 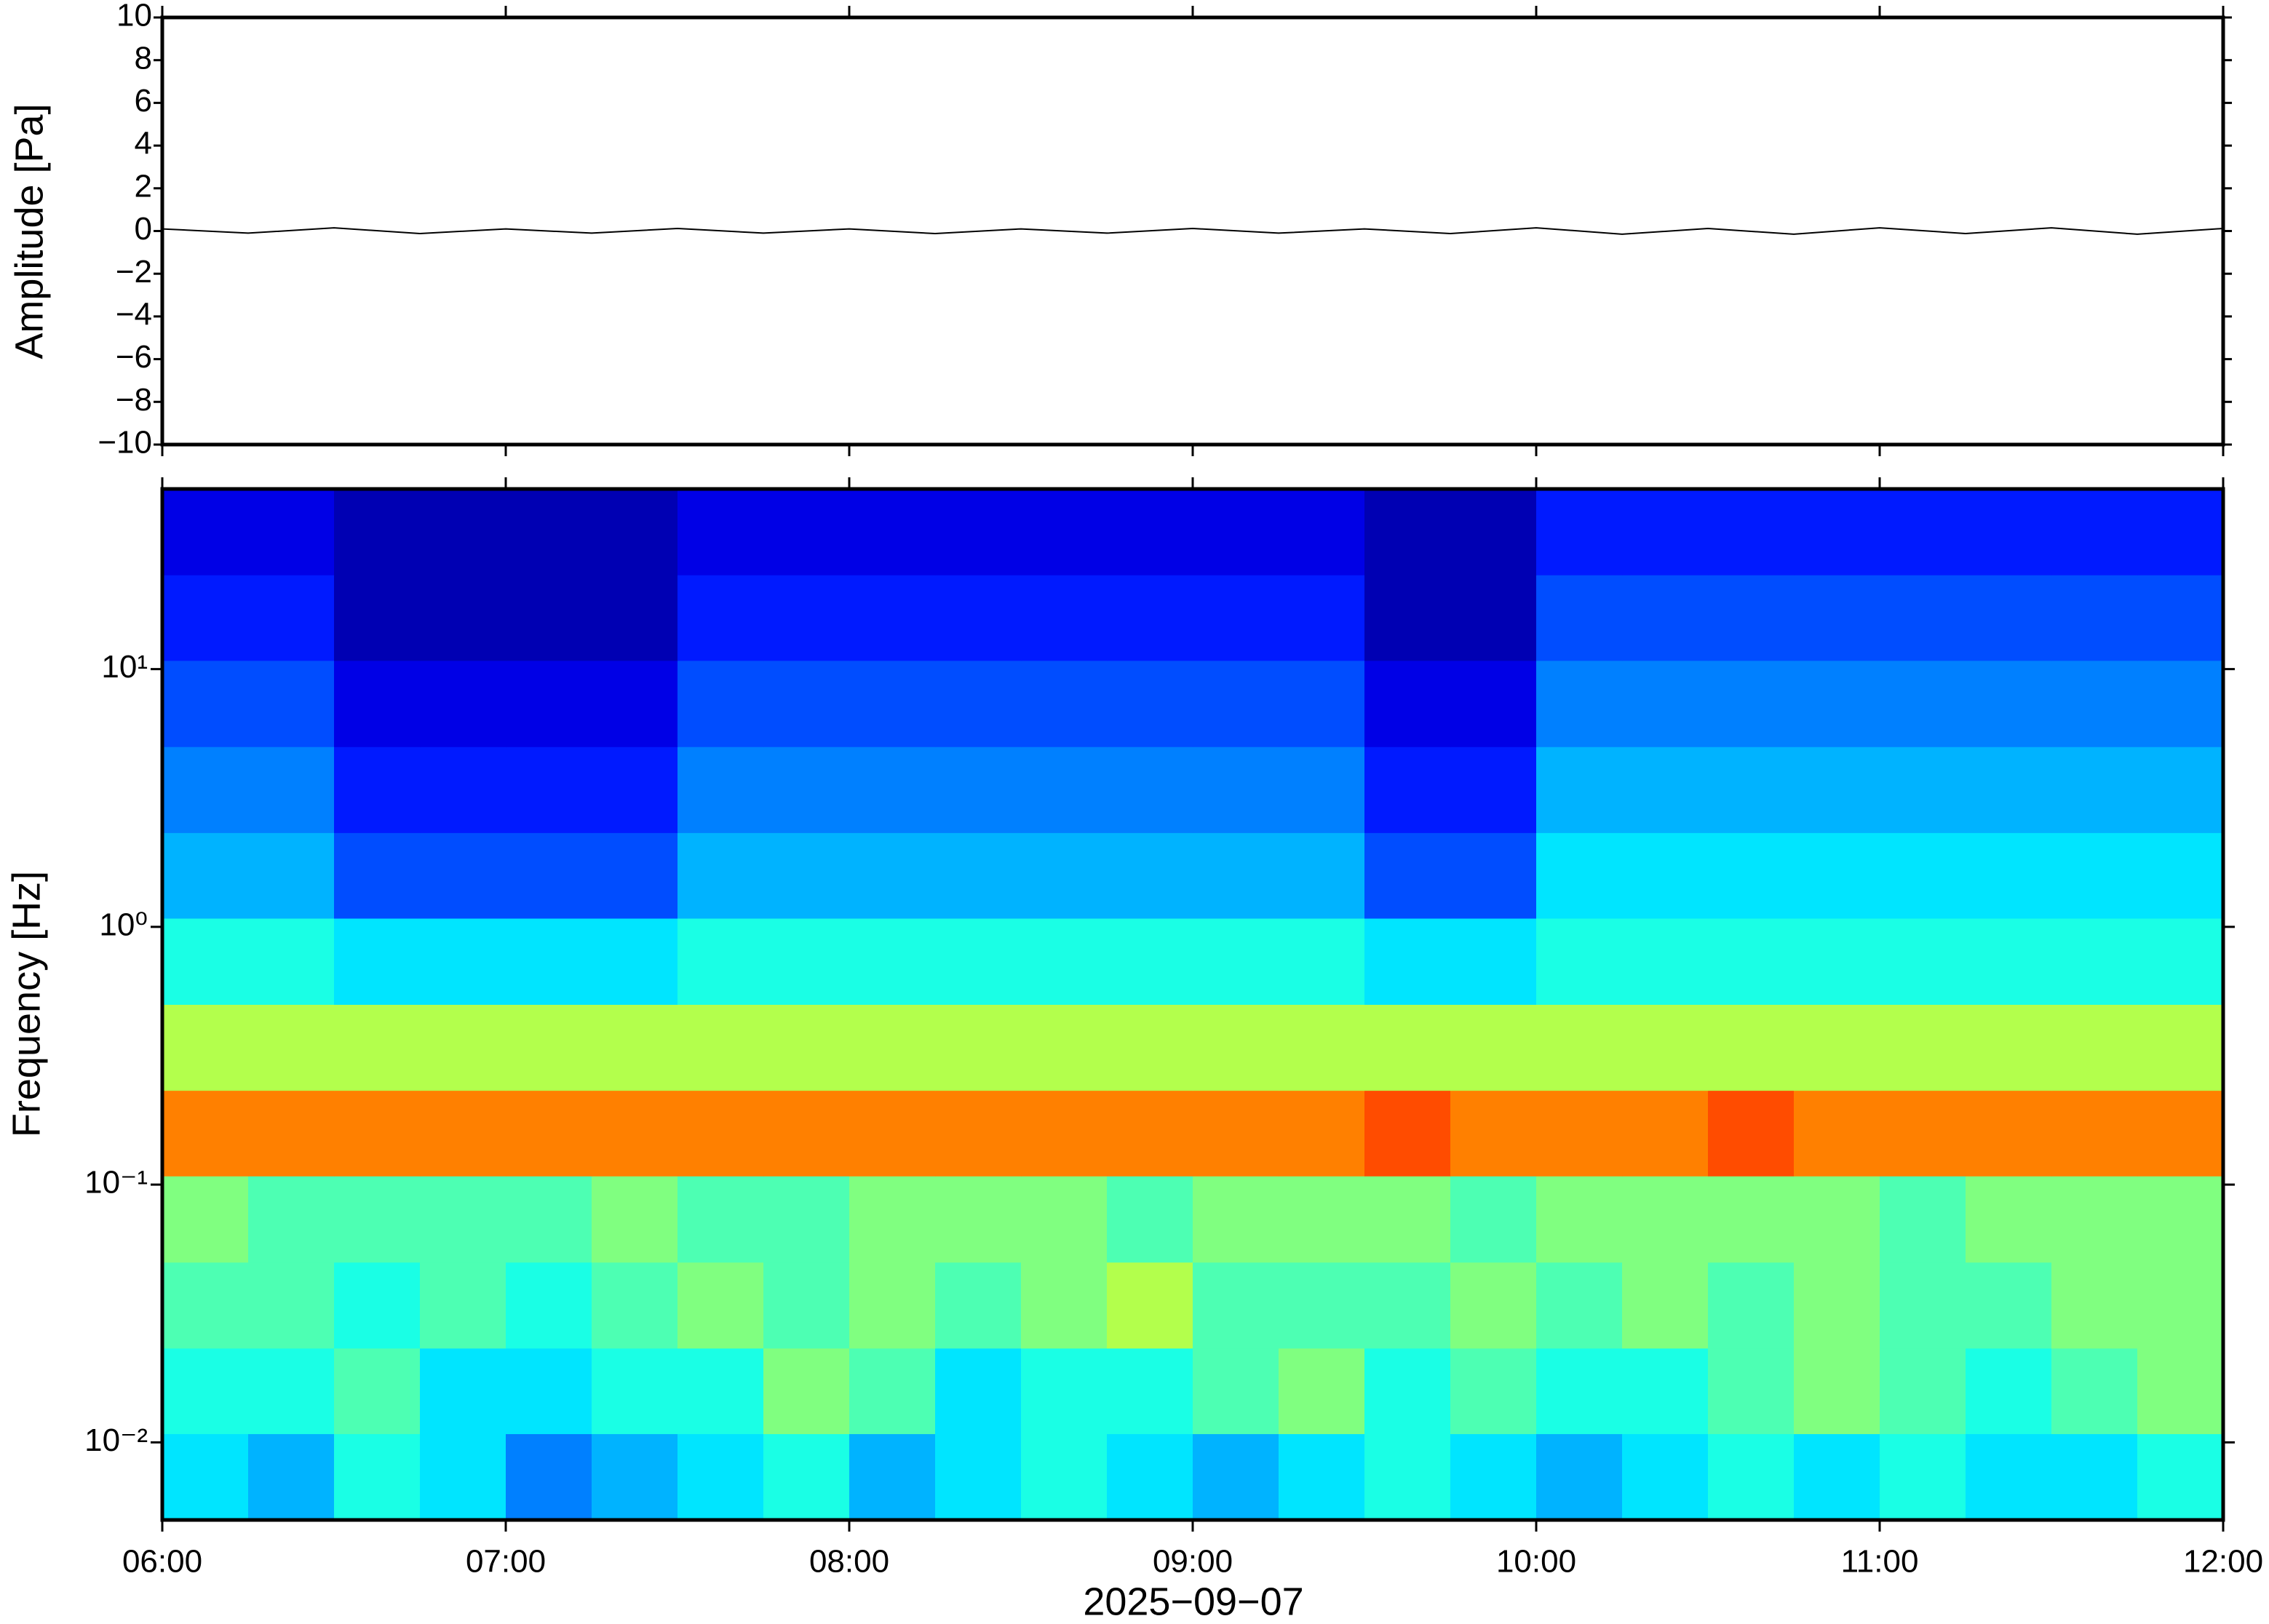 What do you see at coordinates (123, 924) in the screenshot?
I see `y-tick-label: 10⁰` at bounding box center [123, 924].